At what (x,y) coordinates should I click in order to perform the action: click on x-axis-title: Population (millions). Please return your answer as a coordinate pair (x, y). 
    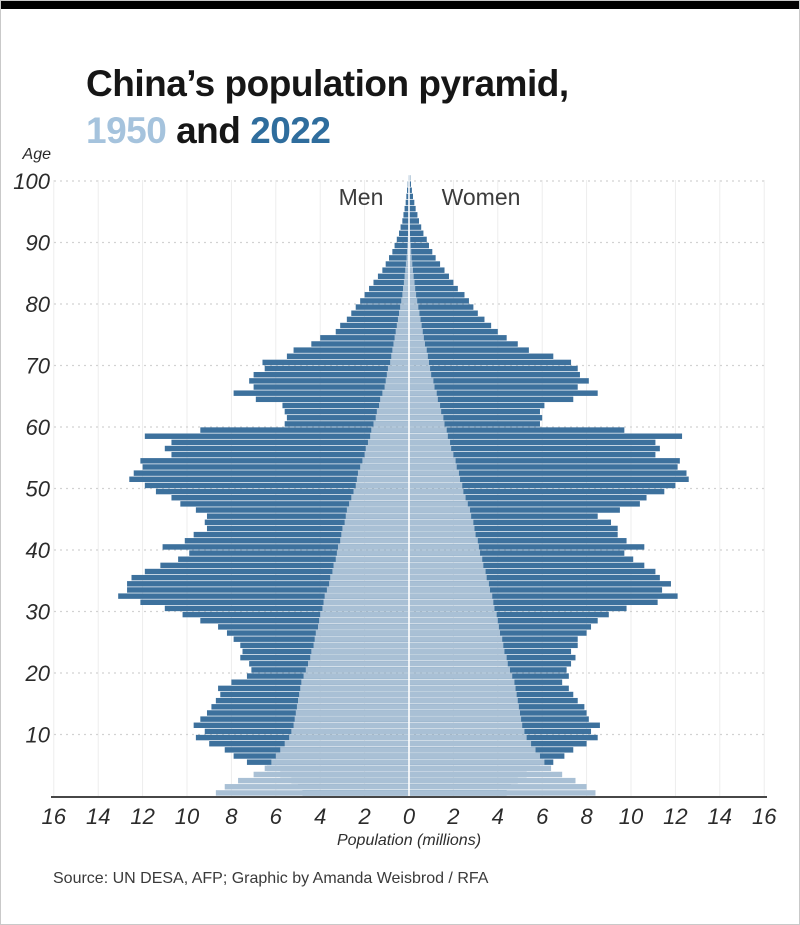
    Looking at the image, I should click on (409, 840).